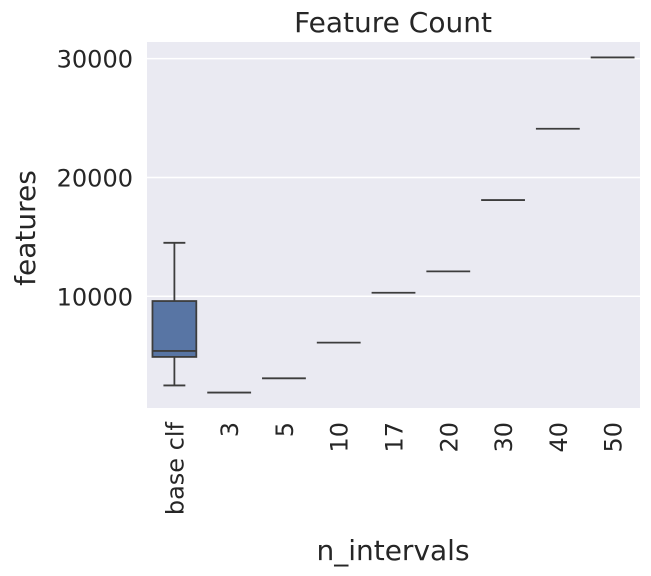 The height and width of the screenshot is (576, 651). I want to click on y-tick-label: 20000, so click(95, 178).